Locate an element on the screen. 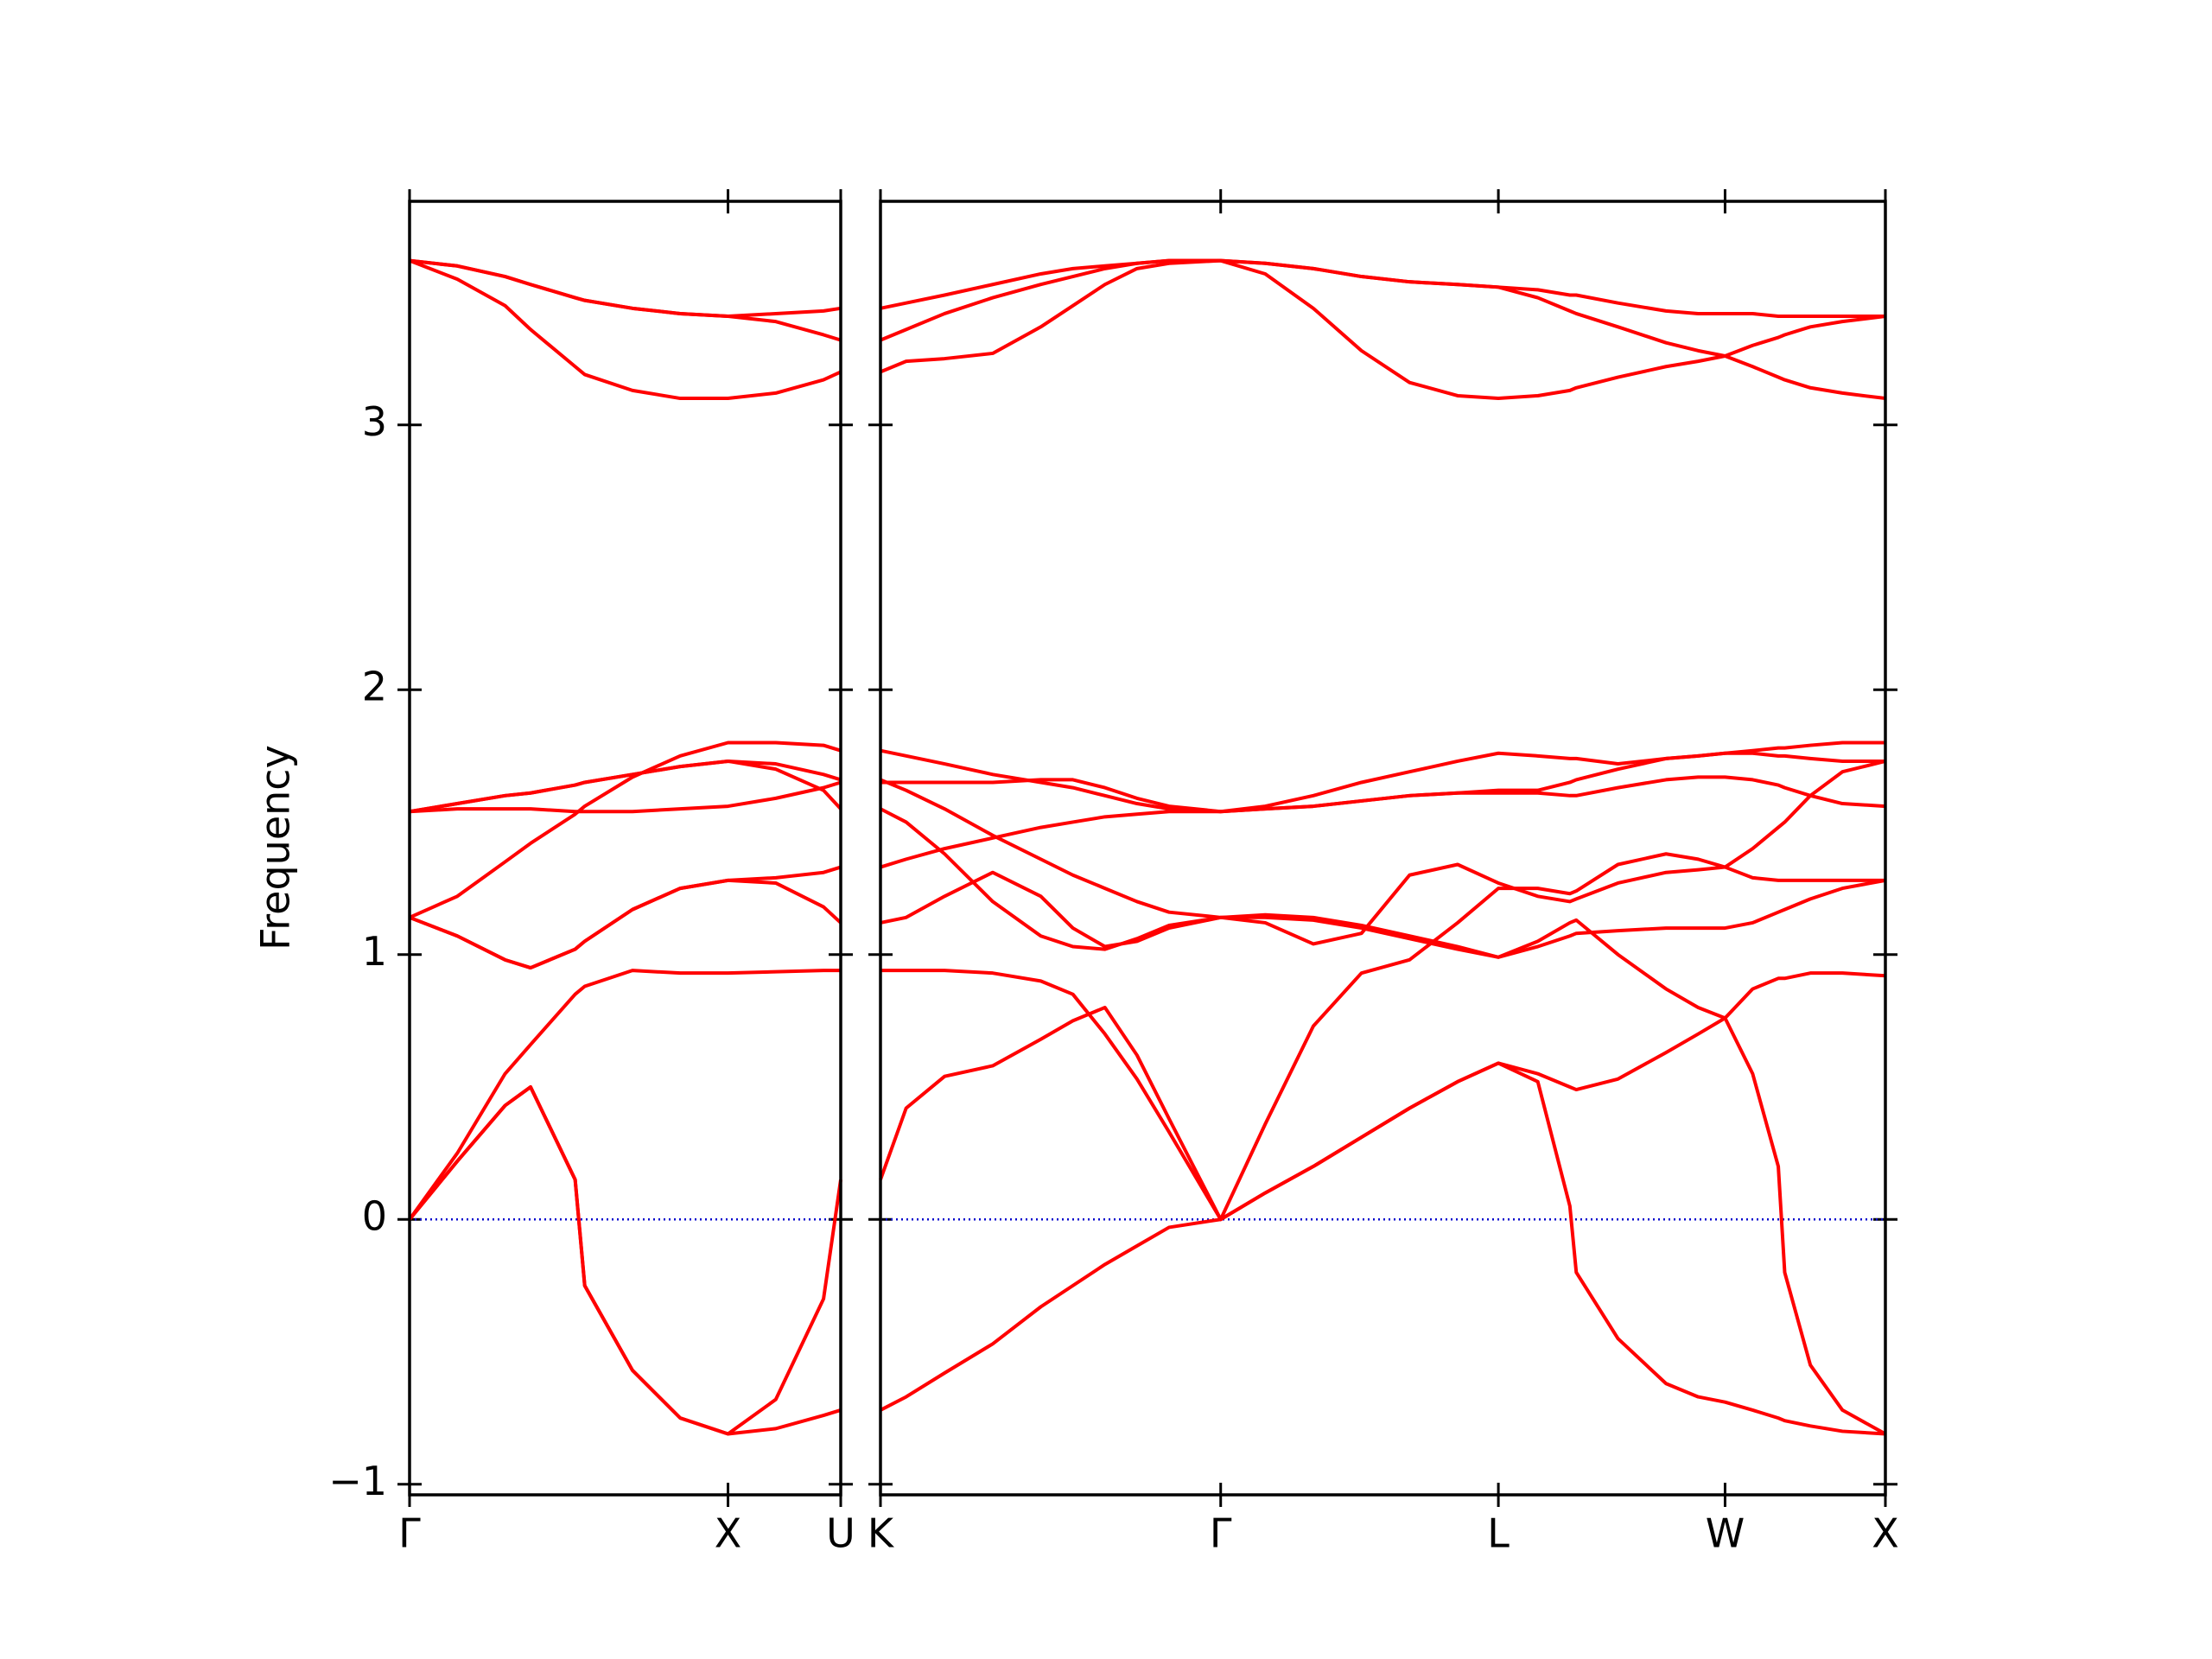 This screenshot has height=1659, width=2212. x-tick-label: L is located at coordinates (1498, 1533).